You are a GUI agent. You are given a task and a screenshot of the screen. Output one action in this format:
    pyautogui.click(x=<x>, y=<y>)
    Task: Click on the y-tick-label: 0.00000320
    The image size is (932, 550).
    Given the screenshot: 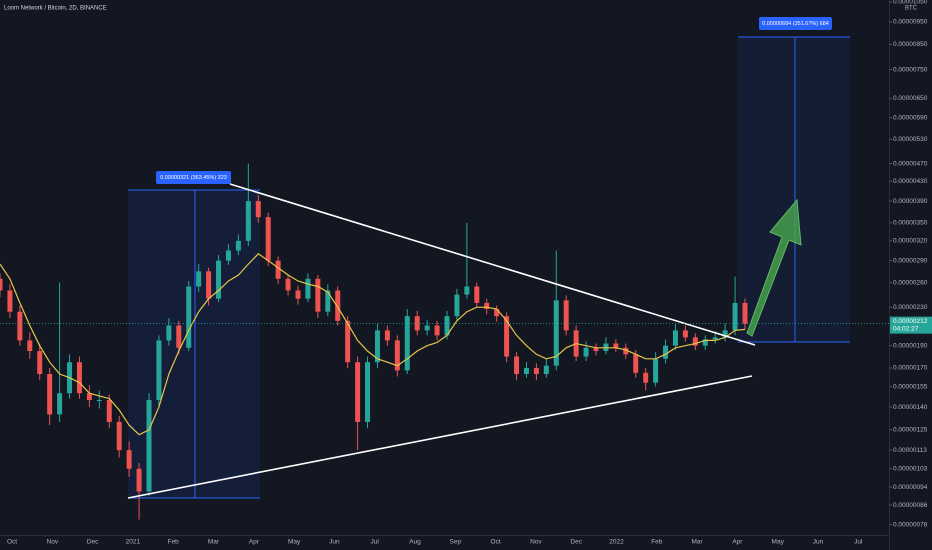 What is the action you would take?
    pyautogui.click(x=910, y=241)
    